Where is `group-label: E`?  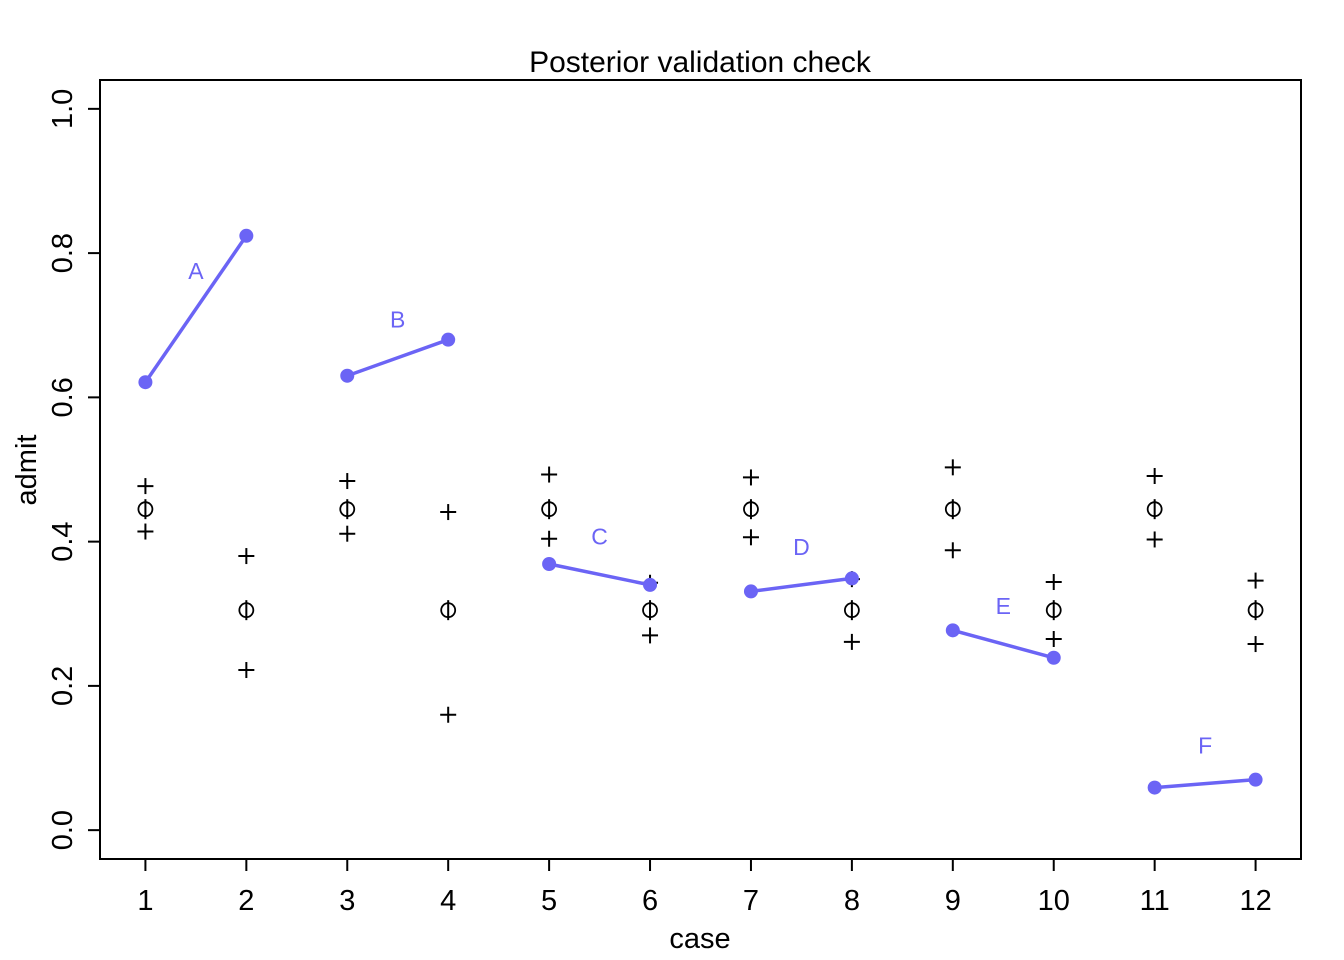
group-label: E is located at coordinates (1003, 606).